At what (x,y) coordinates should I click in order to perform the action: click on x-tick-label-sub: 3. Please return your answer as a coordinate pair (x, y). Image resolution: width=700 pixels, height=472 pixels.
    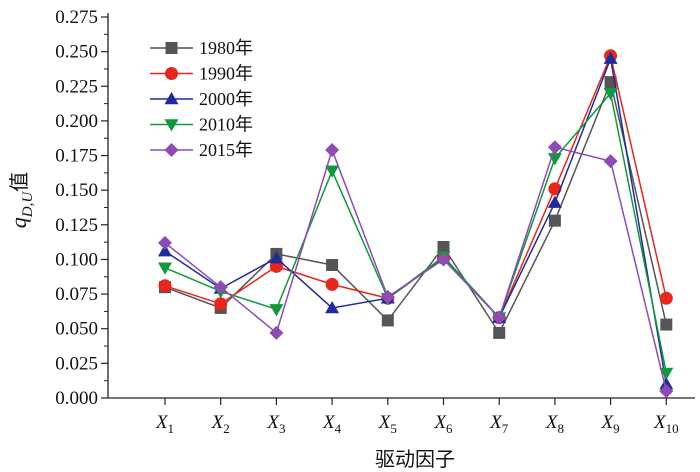
    Looking at the image, I should click on (282, 428).